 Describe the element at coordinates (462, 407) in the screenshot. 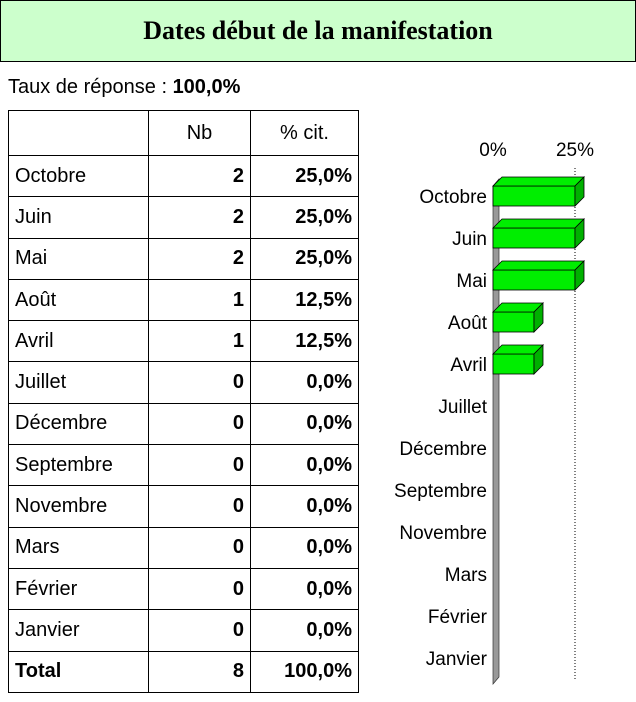

I see `category-label: Juillet` at that location.